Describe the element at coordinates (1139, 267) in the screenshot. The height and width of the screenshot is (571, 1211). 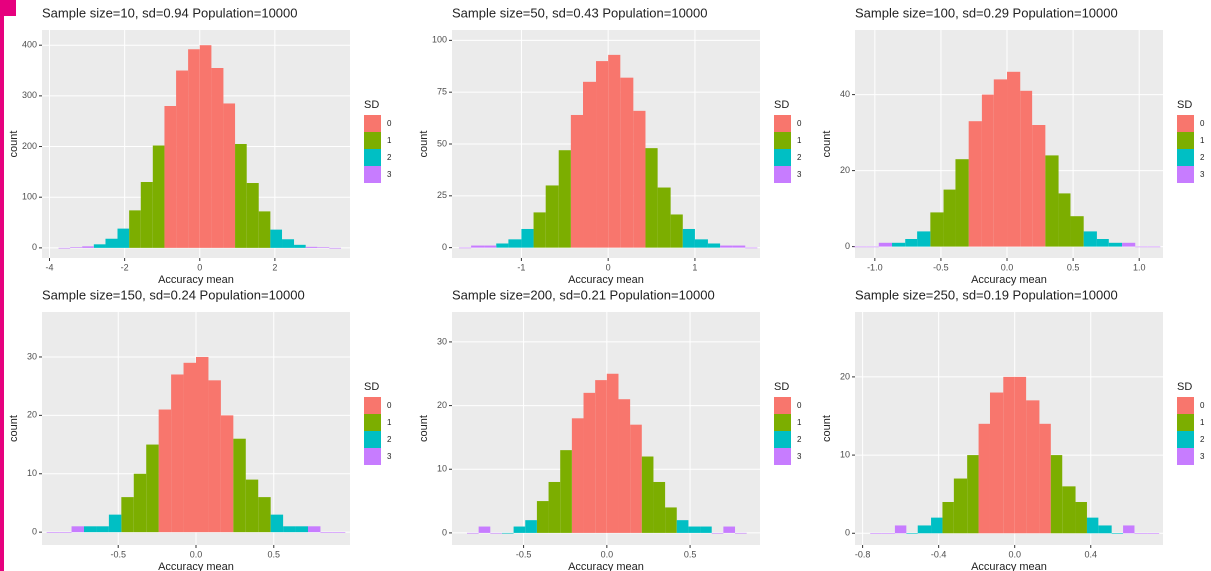
I see `x-tick-label: 1.0` at that location.